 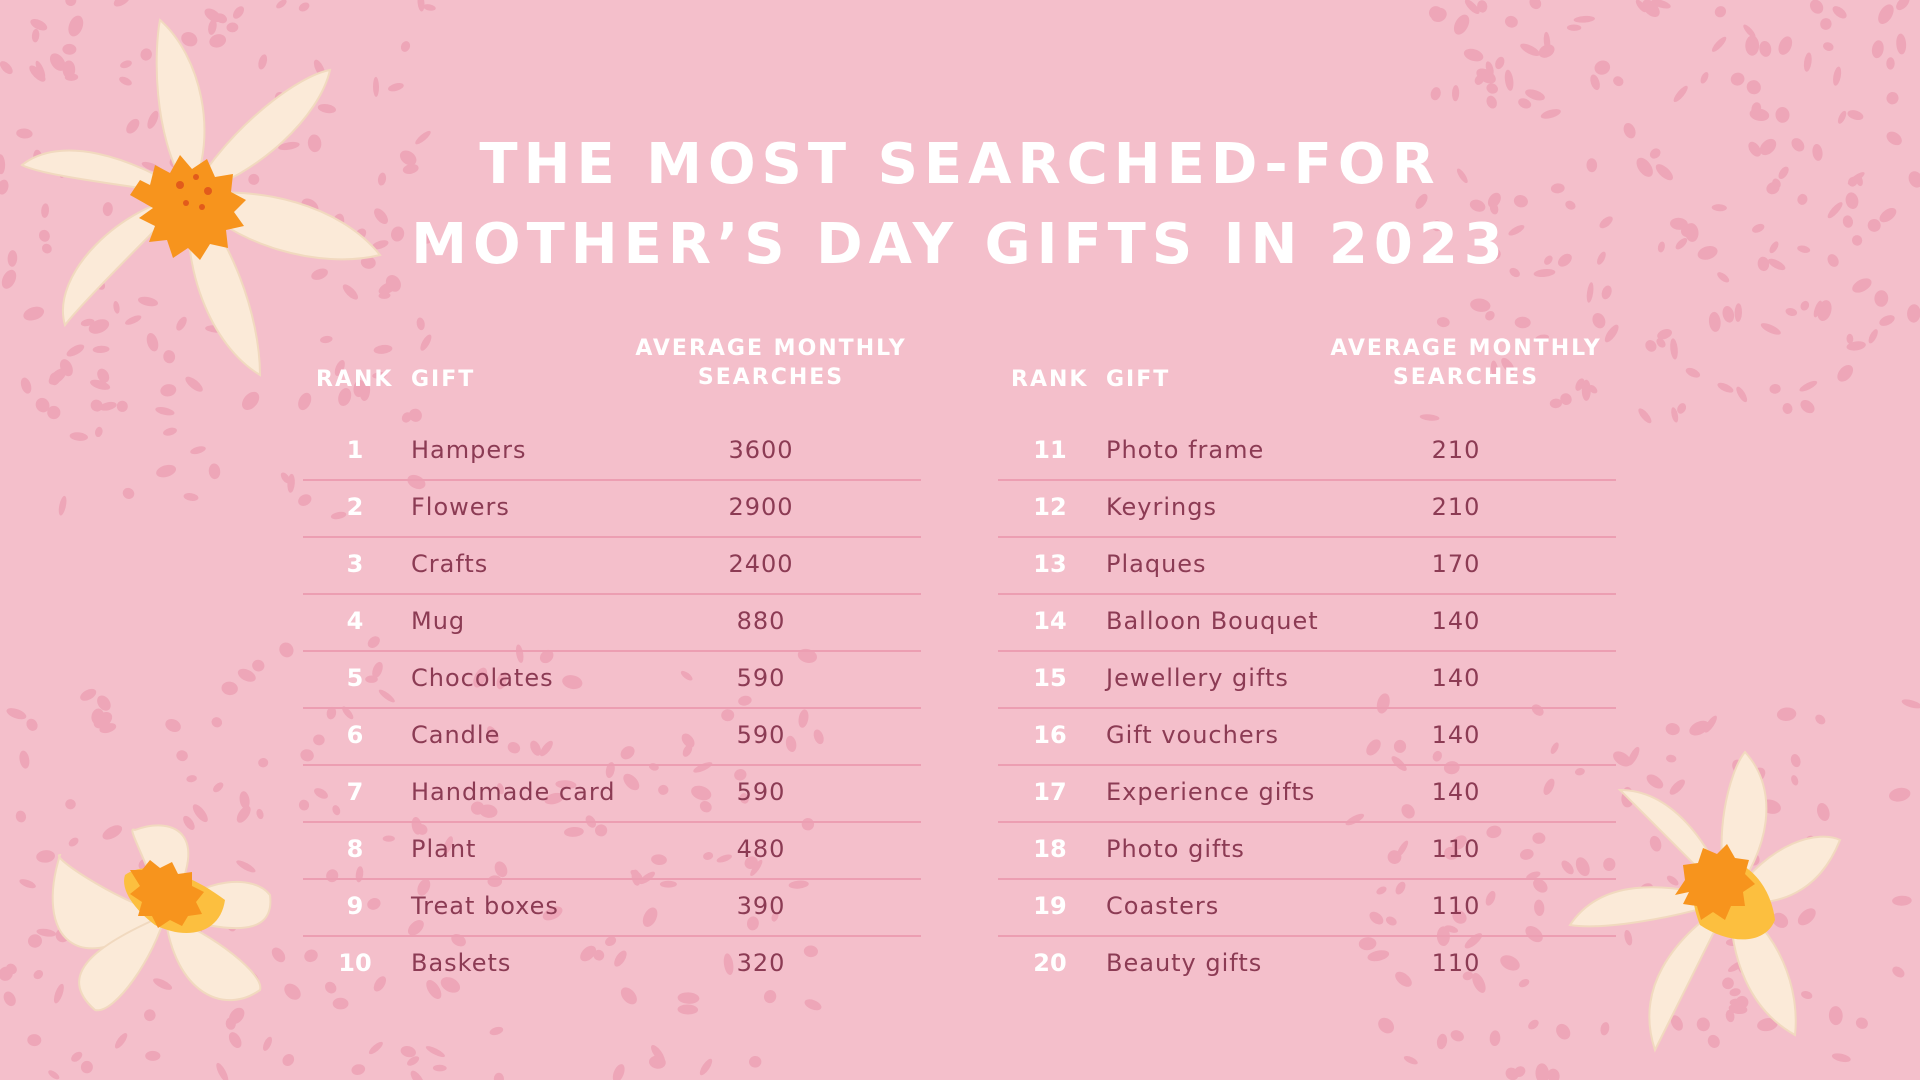 What do you see at coordinates (1050, 507) in the screenshot?
I see `rank-cell: 12` at bounding box center [1050, 507].